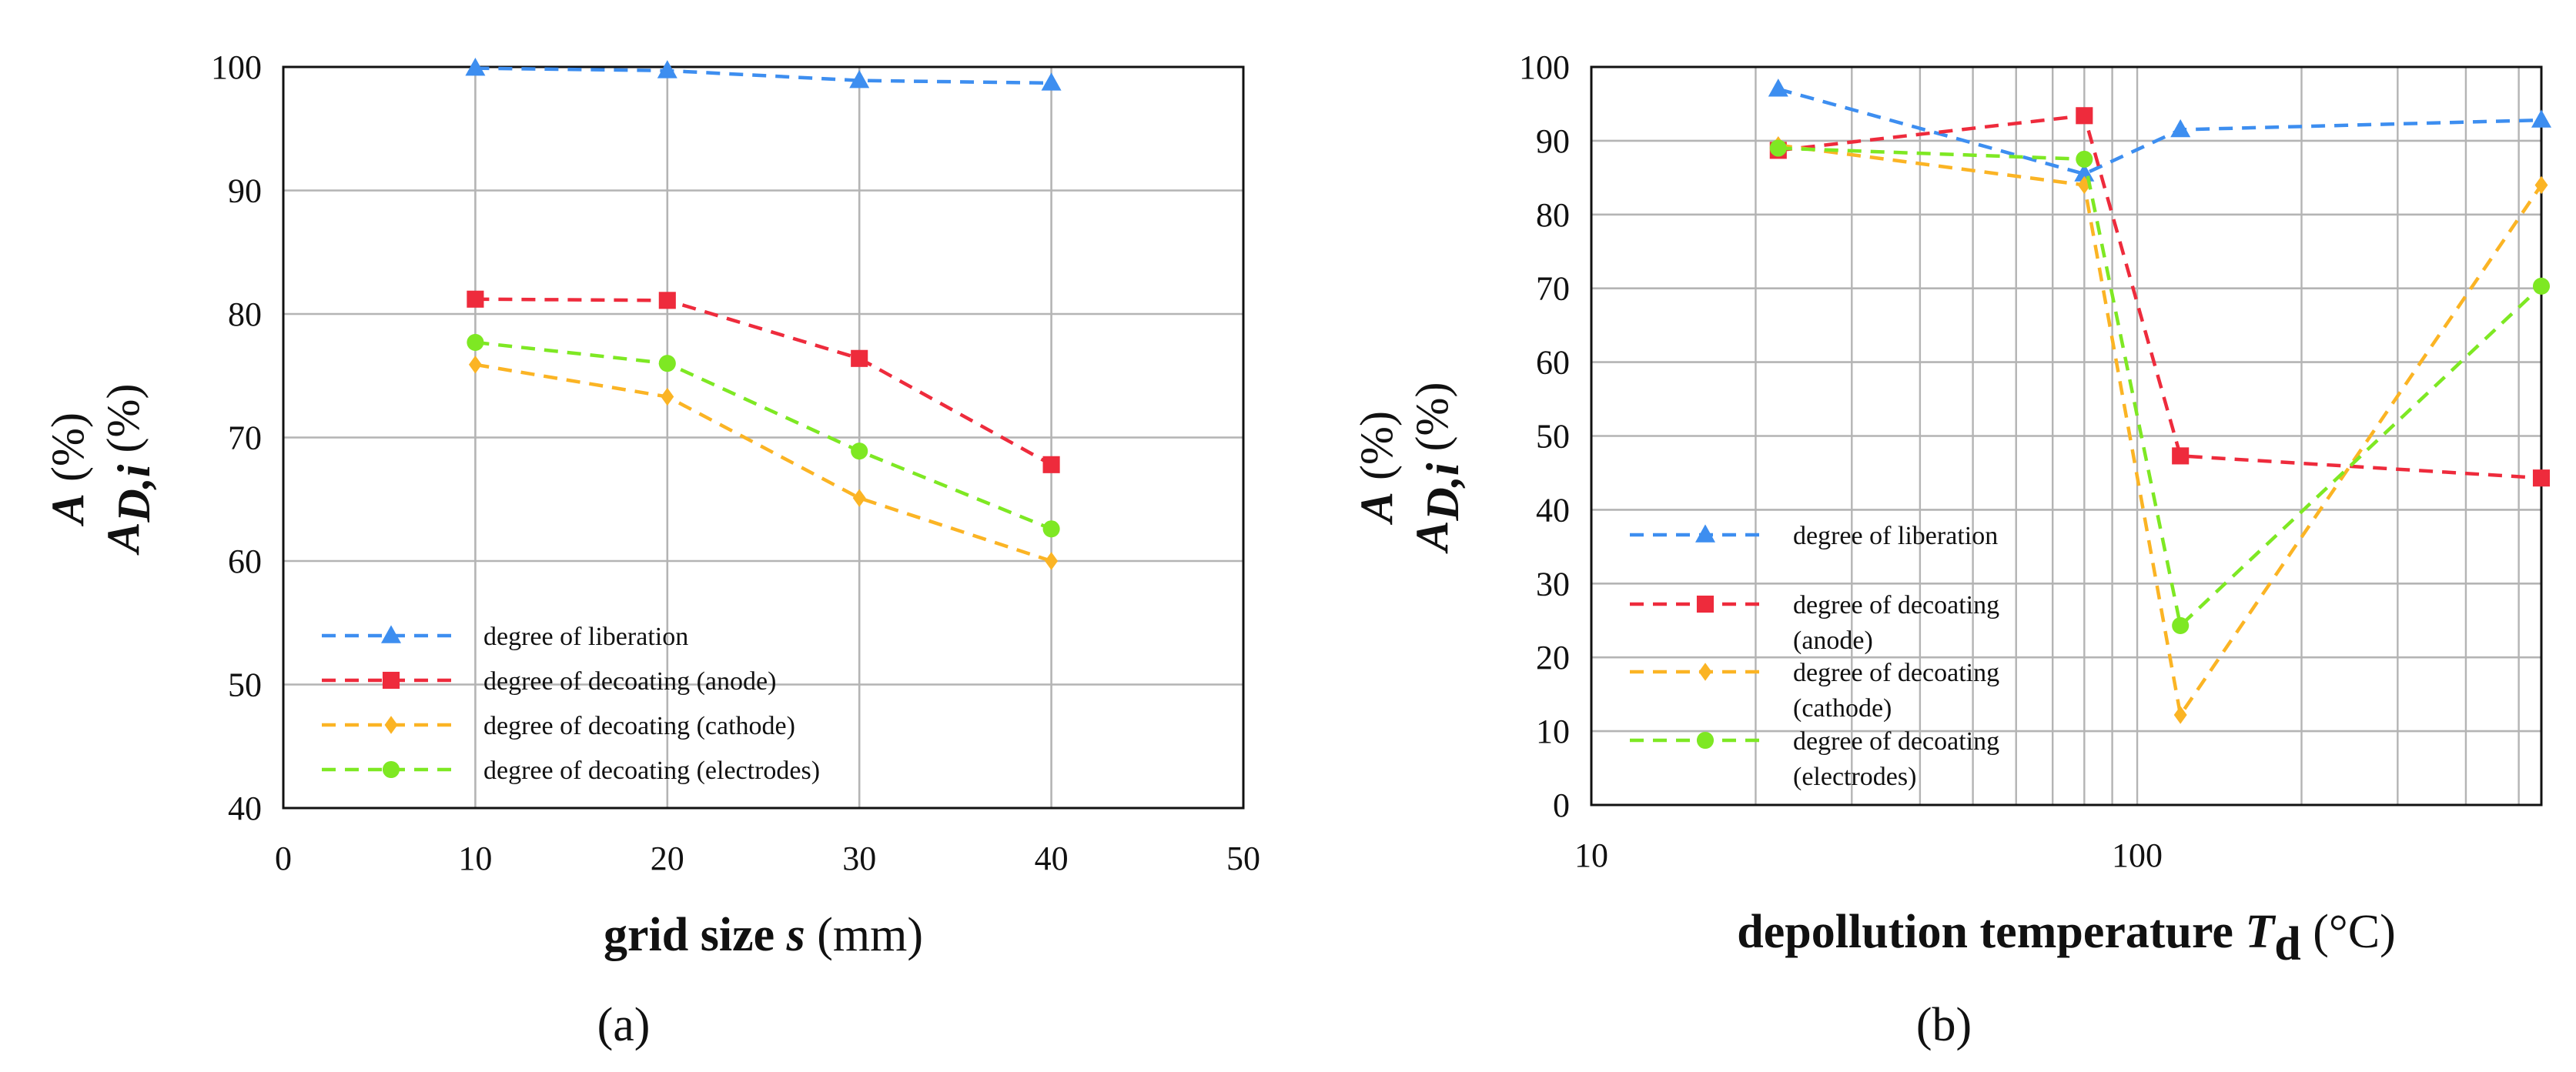  I want to click on legend-label: degree of decoating (cathode), so click(639, 726).